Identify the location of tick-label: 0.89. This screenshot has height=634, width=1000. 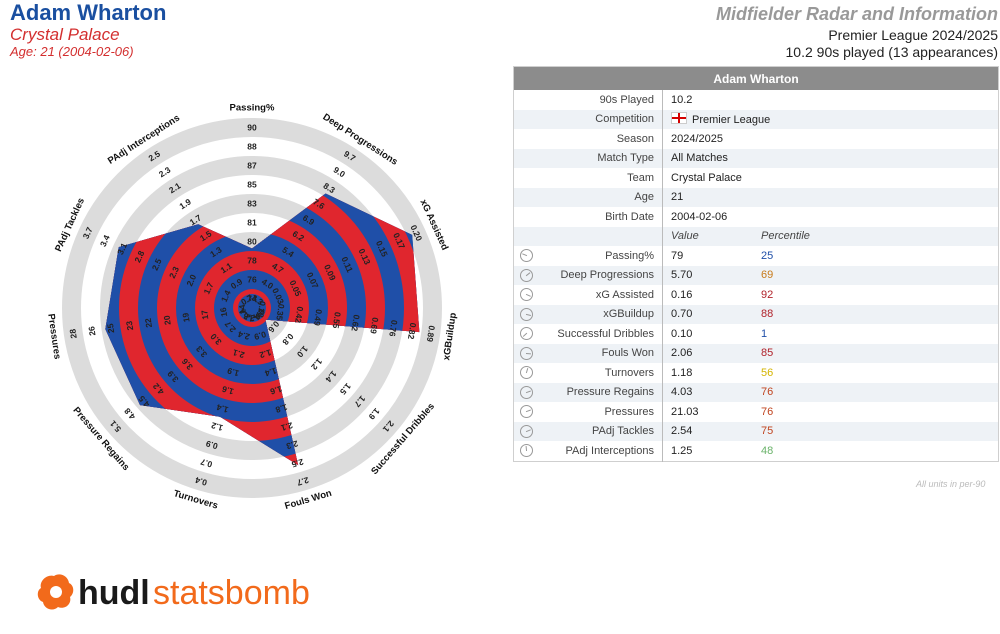
(431, 334).